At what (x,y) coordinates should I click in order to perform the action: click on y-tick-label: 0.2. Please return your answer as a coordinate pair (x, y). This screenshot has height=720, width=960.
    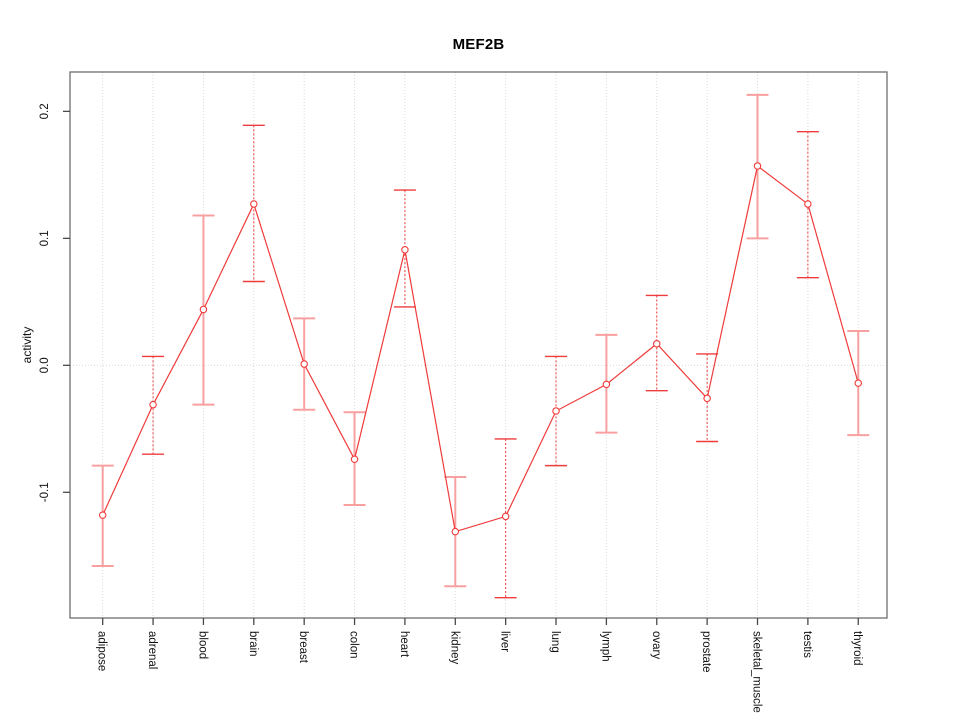
    Looking at the image, I should click on (45, 111).